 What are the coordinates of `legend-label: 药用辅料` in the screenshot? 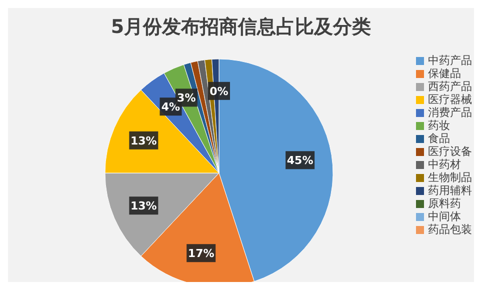 It's located at (450, 190).